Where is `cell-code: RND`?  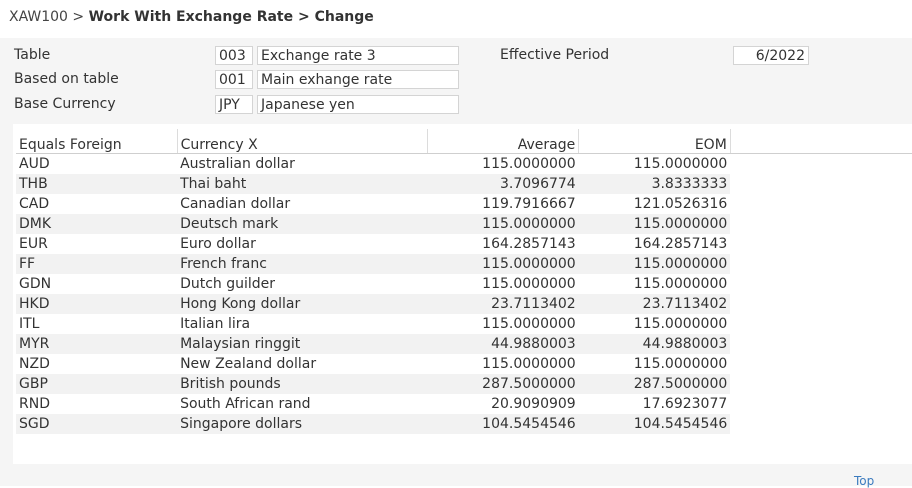
cell-code: RND is located at coordinates (34, 404).